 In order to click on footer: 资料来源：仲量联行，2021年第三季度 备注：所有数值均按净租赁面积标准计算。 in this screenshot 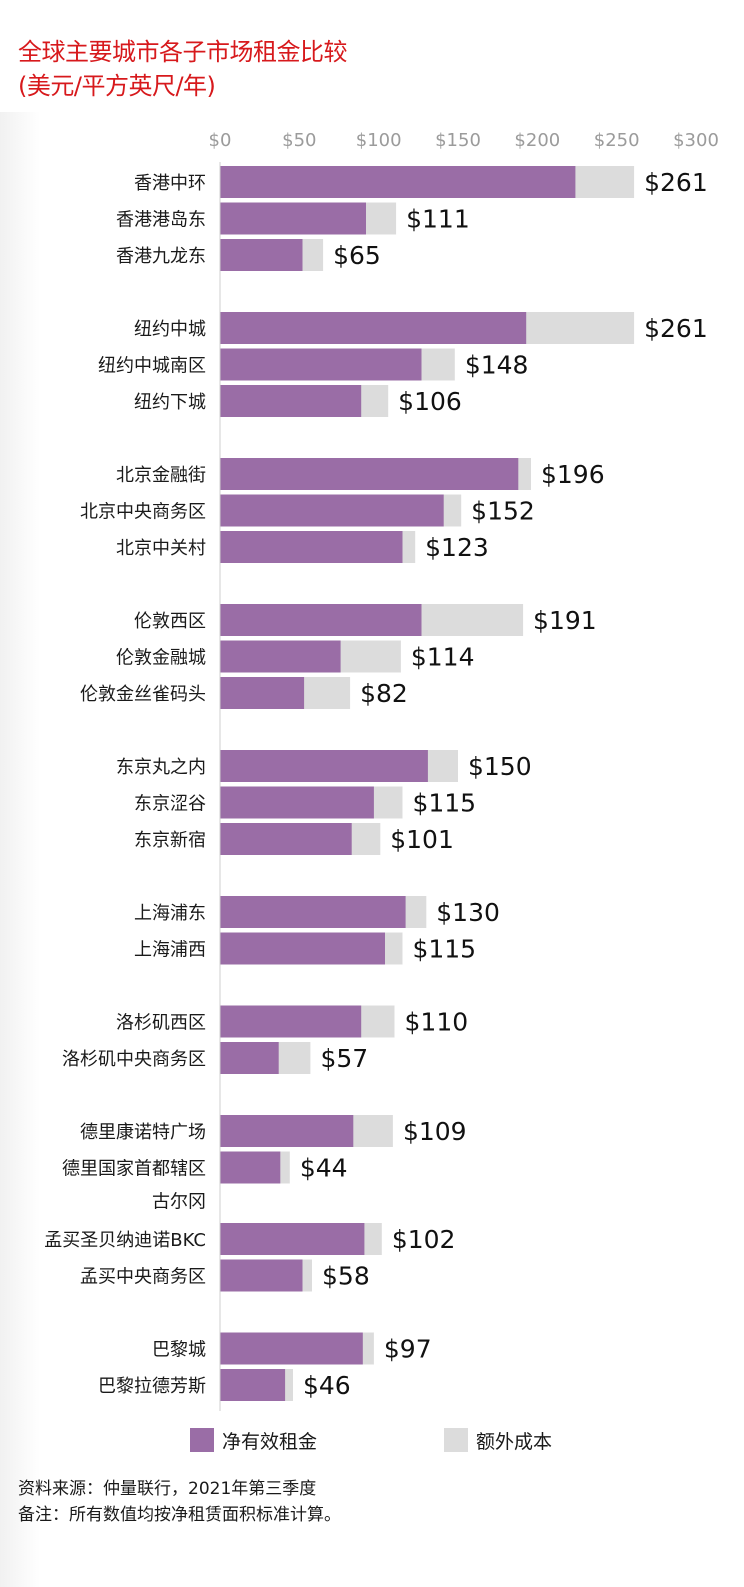, I will do `click(179, 1502)`.